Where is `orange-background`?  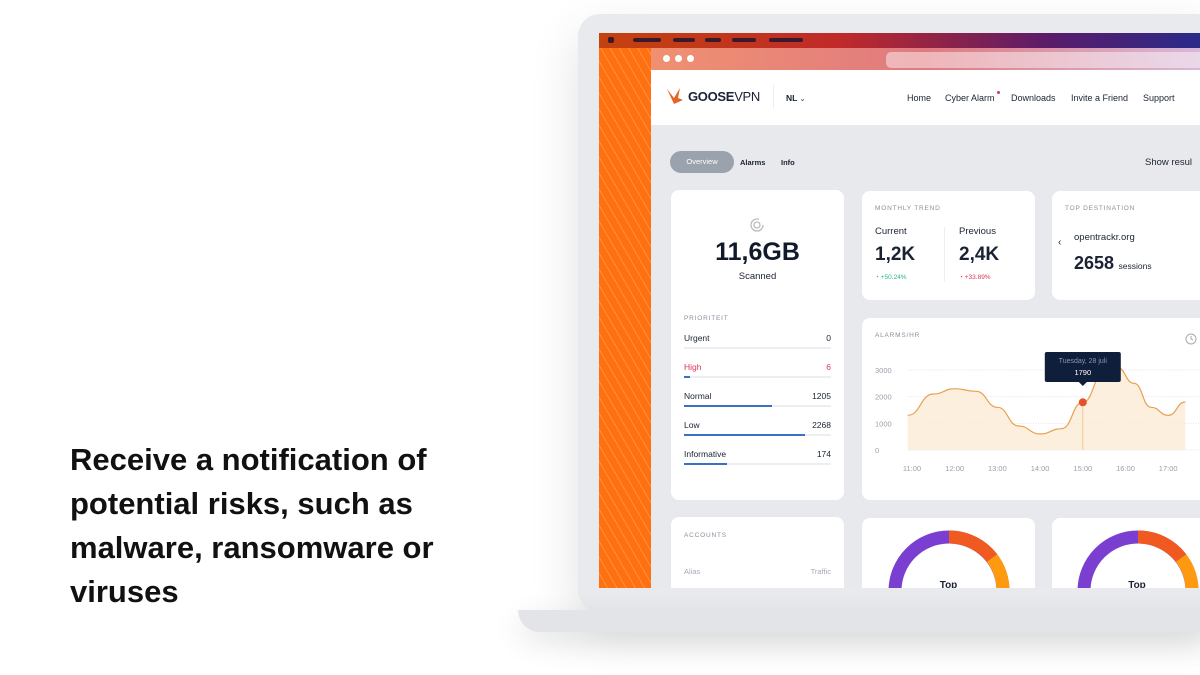 orange-background is located at coordinates (625, 318).